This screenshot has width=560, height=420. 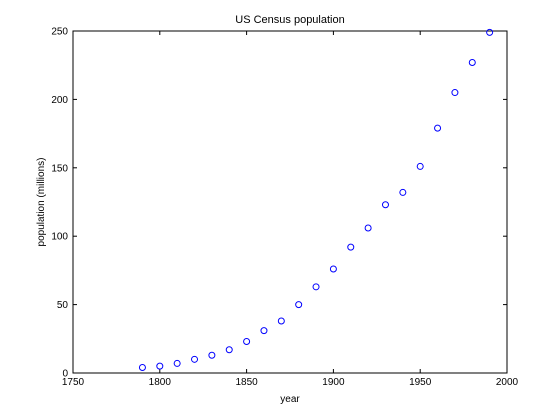 I want to click on y-tick-label: 250, so click(x=59, y=32).